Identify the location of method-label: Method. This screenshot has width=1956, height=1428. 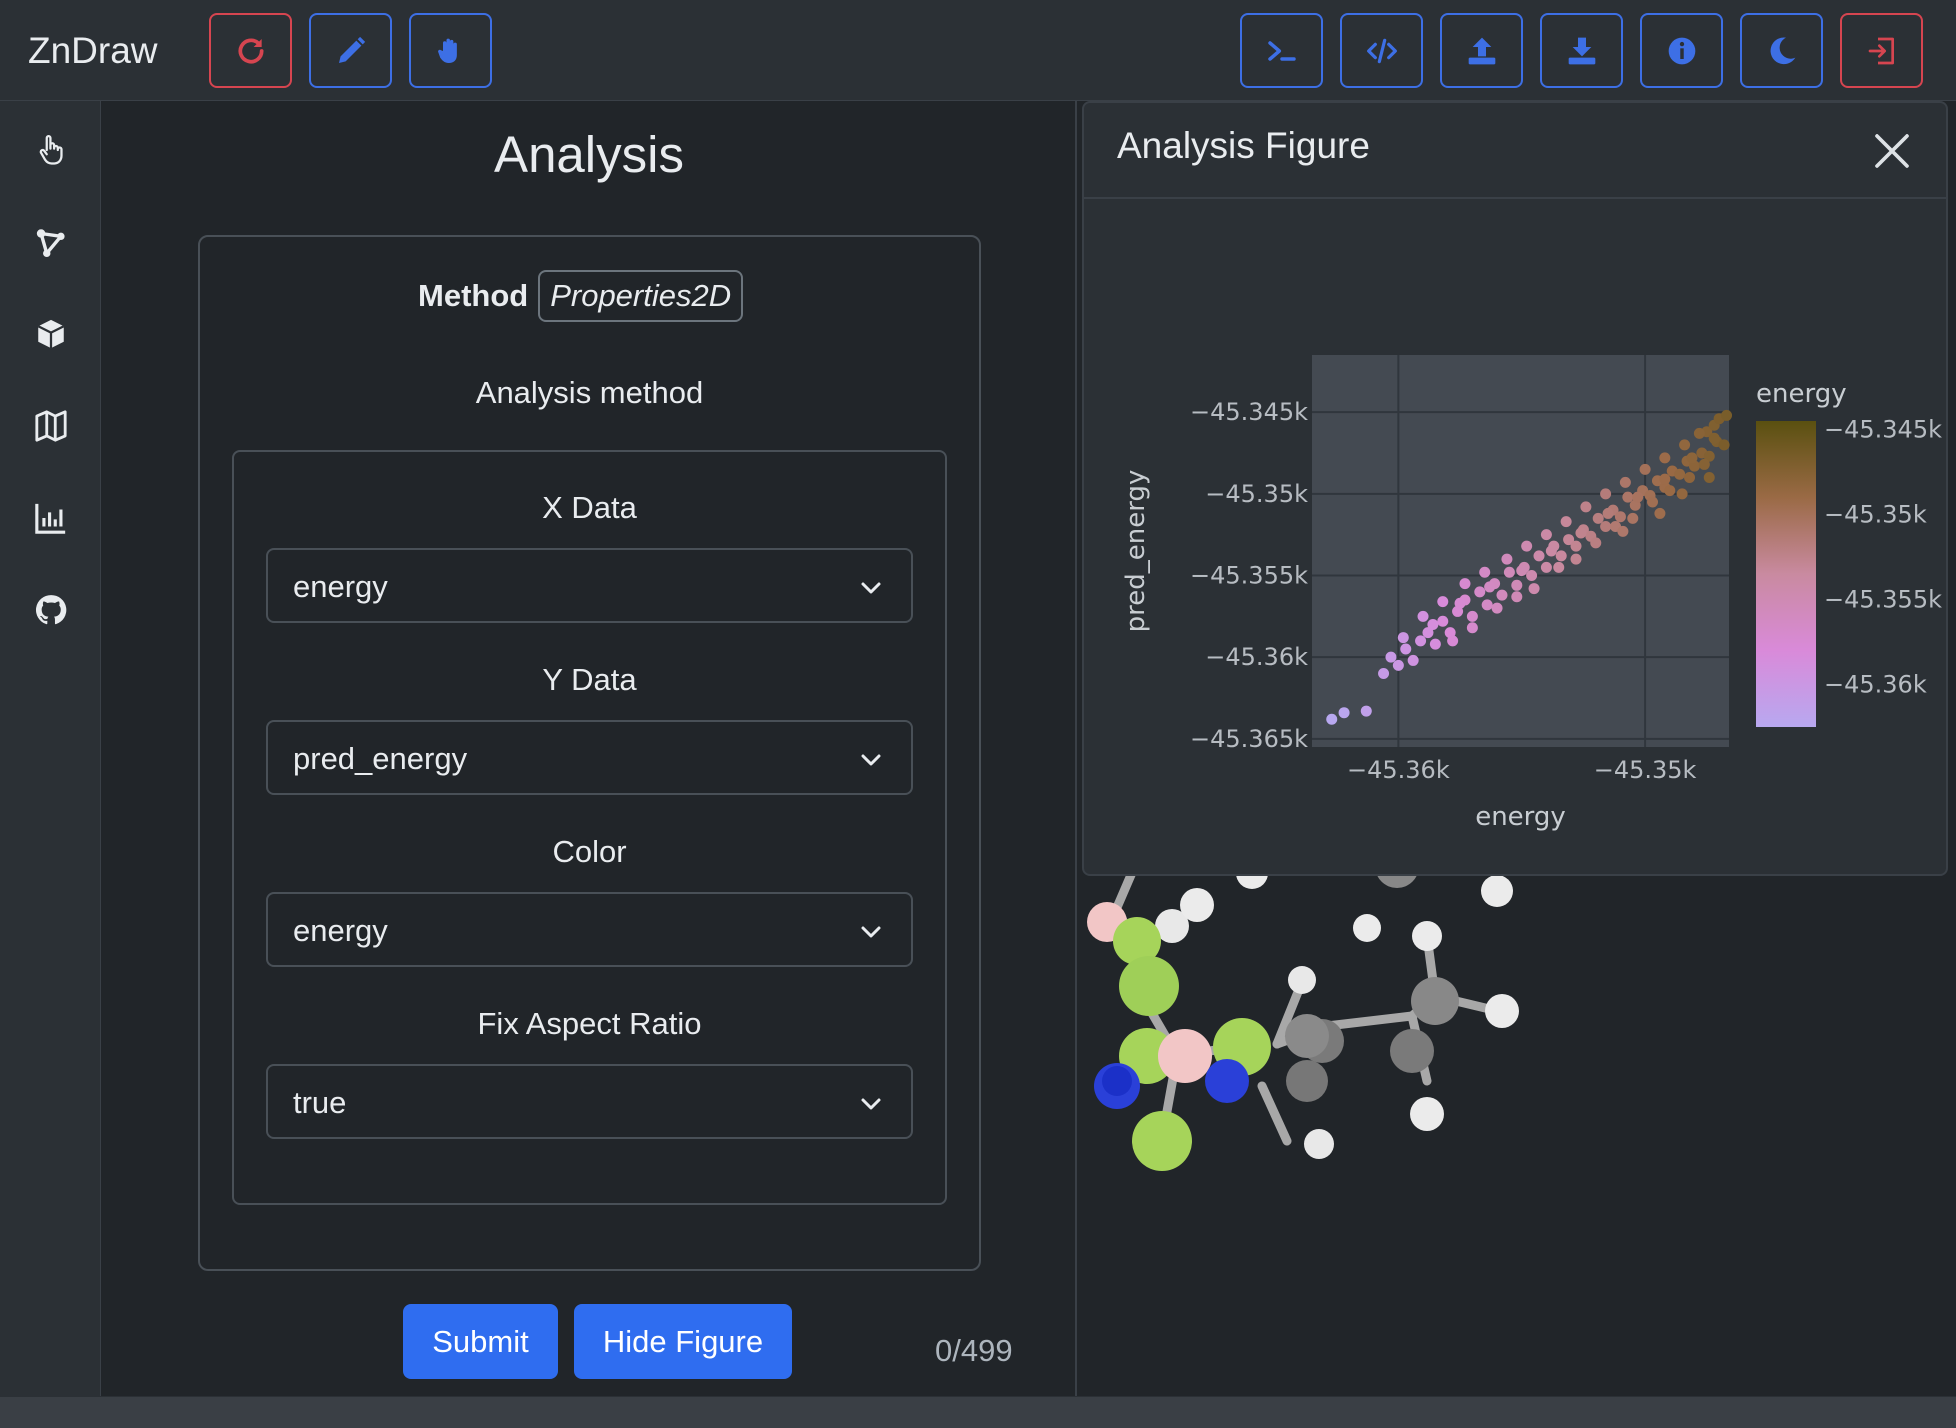
(473, 295).